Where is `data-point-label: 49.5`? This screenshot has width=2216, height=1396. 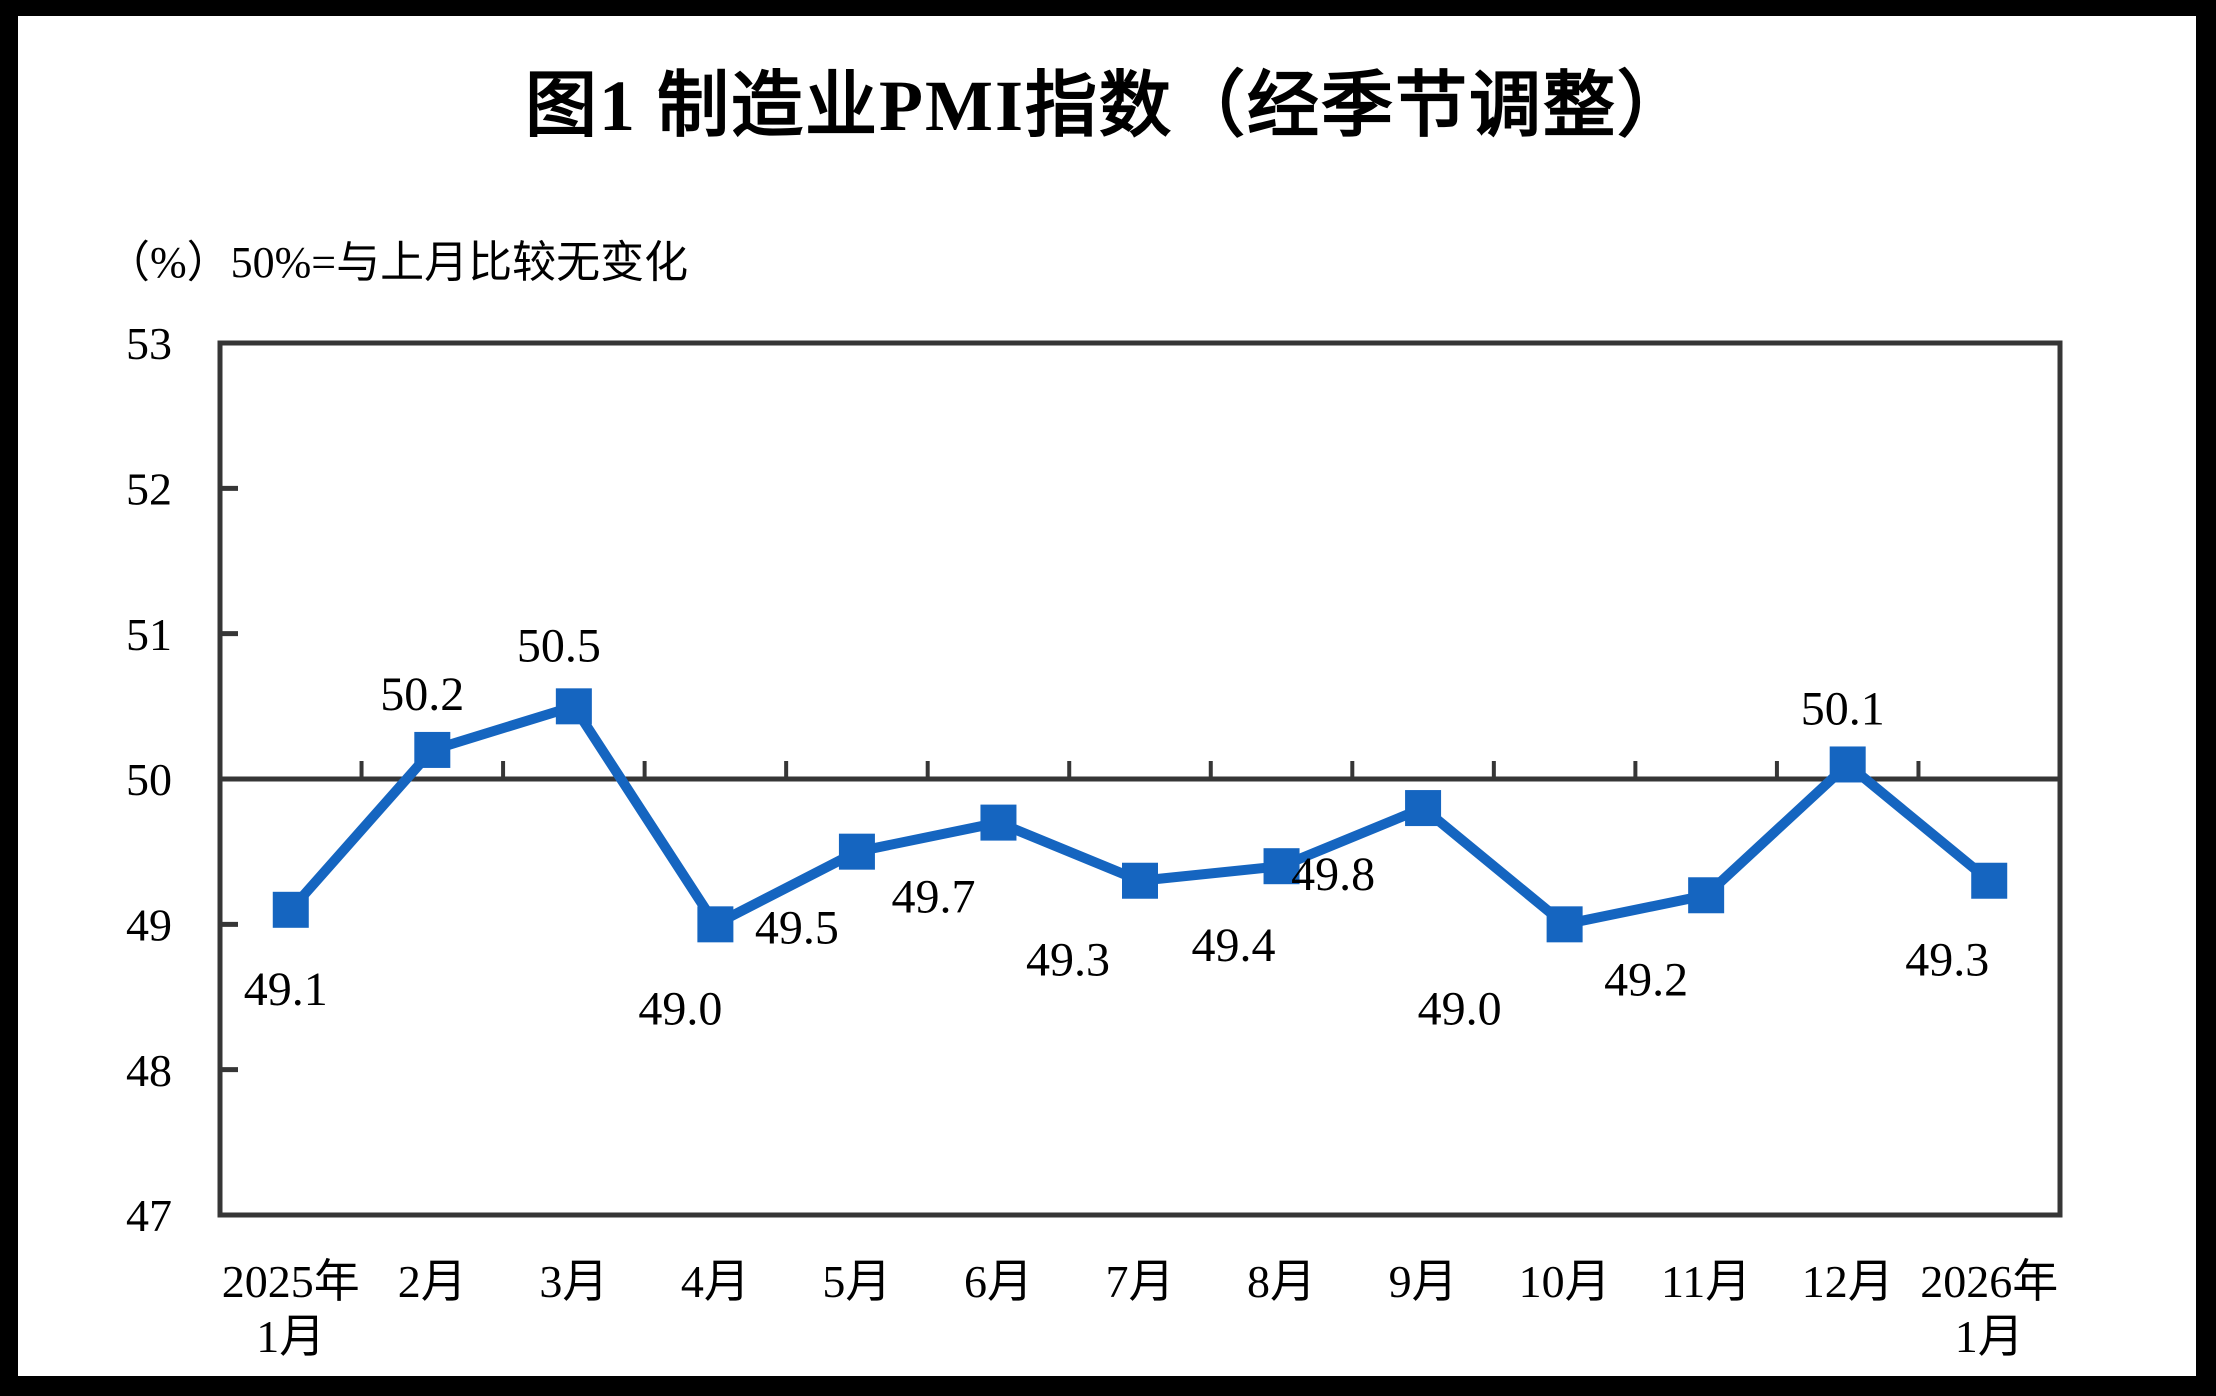 data-point-label: 49.5 is located at coordinates (797, 928).